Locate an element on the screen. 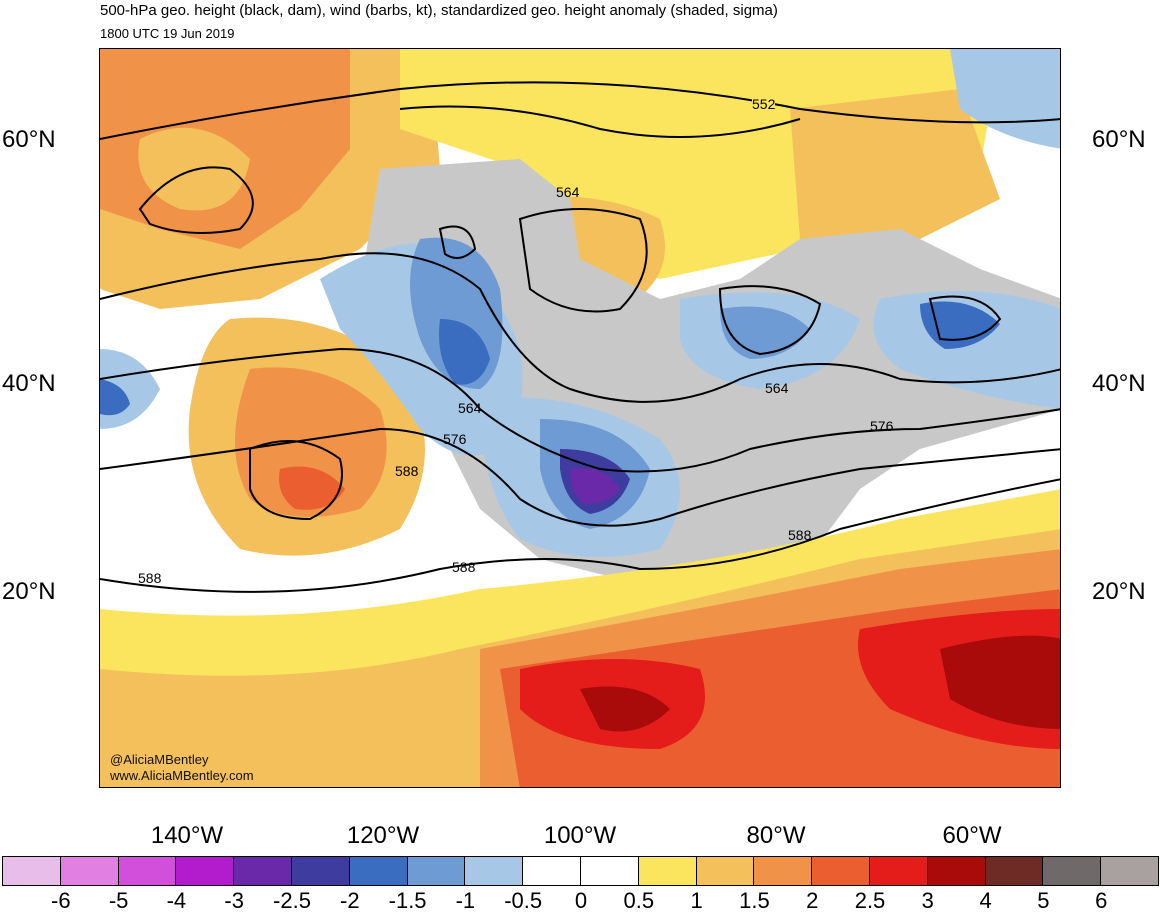 This screenshot has width=1160, height=914. lat-label-60-right: 60°N is located at coordinates (1119, 139).